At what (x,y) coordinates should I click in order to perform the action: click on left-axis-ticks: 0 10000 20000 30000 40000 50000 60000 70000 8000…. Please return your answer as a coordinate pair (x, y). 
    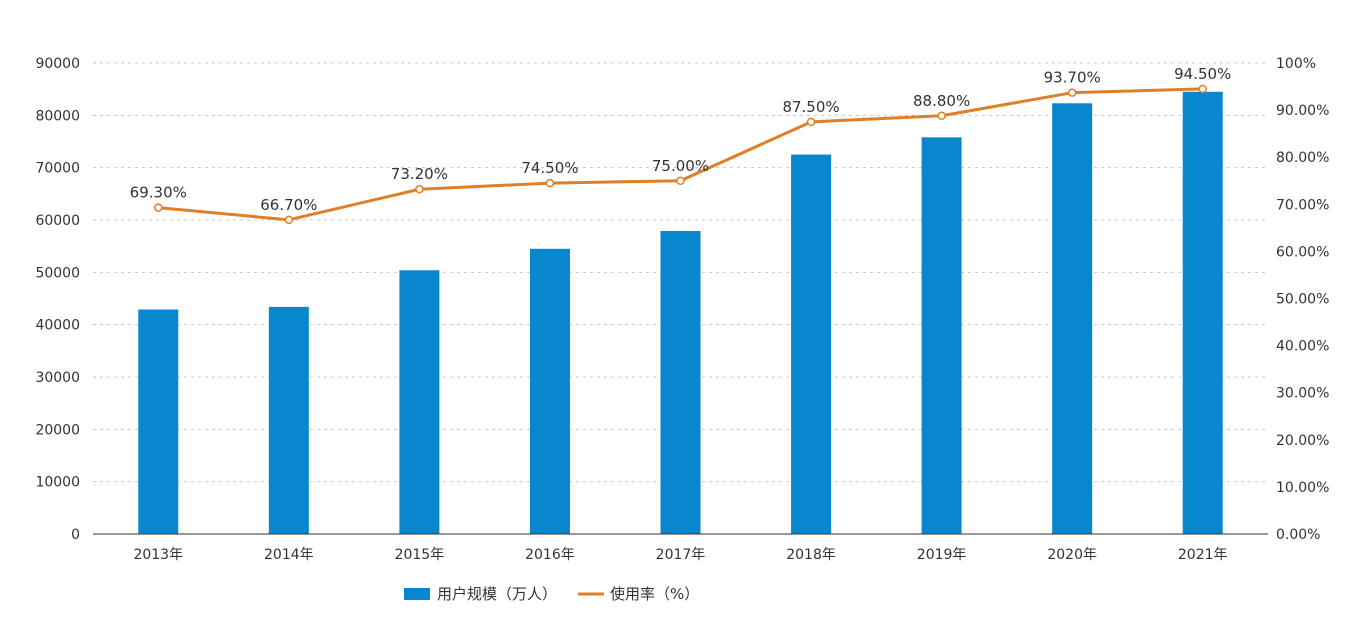
    Looking at the image, I should click on (57, 299).